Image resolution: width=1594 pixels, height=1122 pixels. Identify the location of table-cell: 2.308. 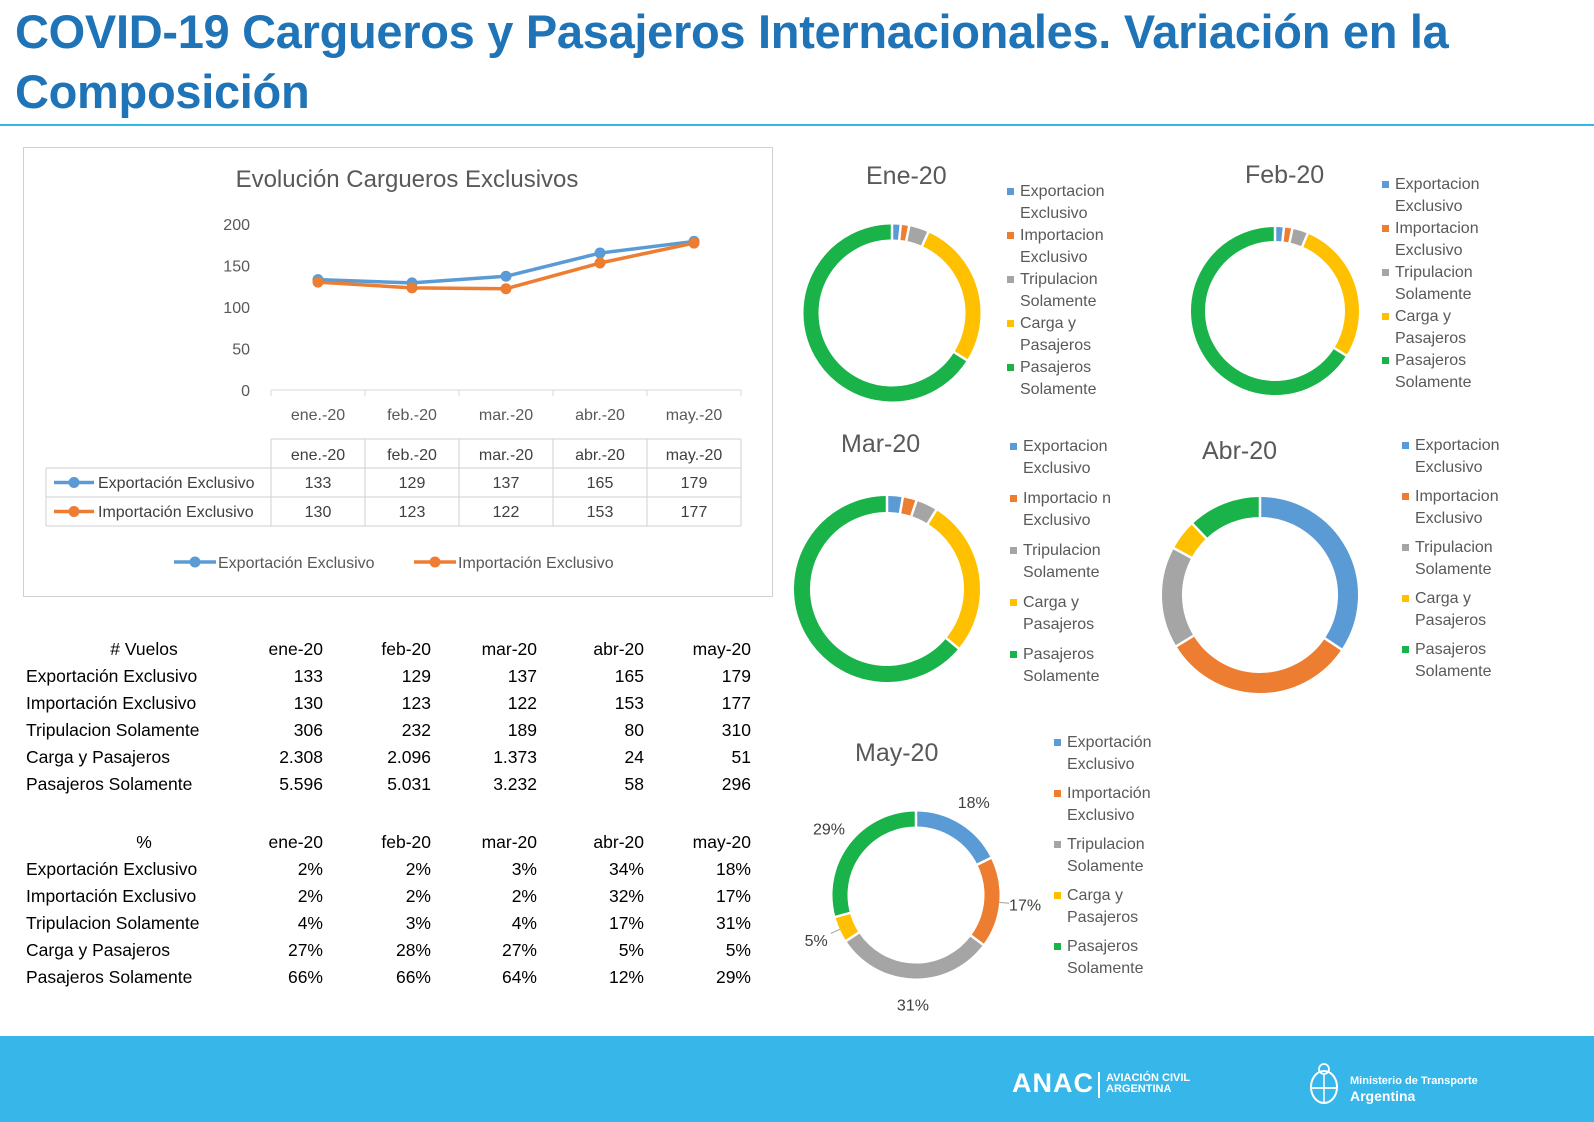
(301, 757).